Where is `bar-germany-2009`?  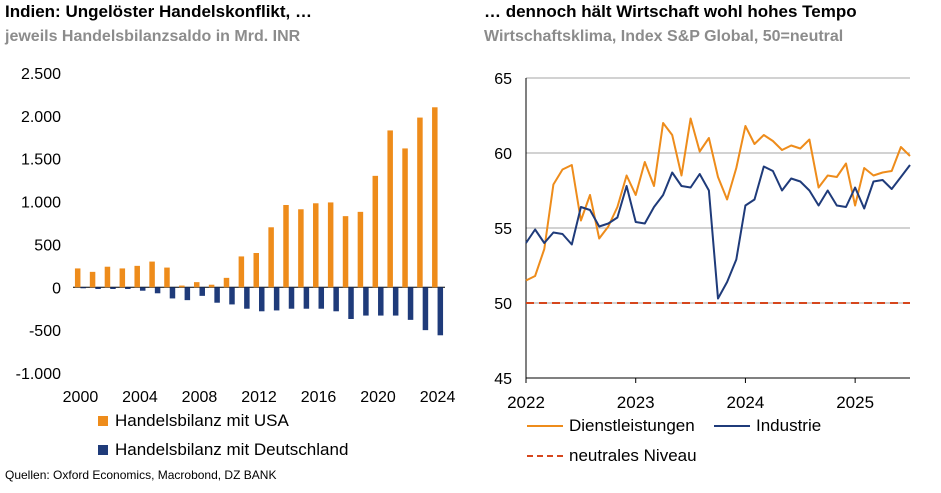 bar-germany-2009 is located at coordinates (217, 295).